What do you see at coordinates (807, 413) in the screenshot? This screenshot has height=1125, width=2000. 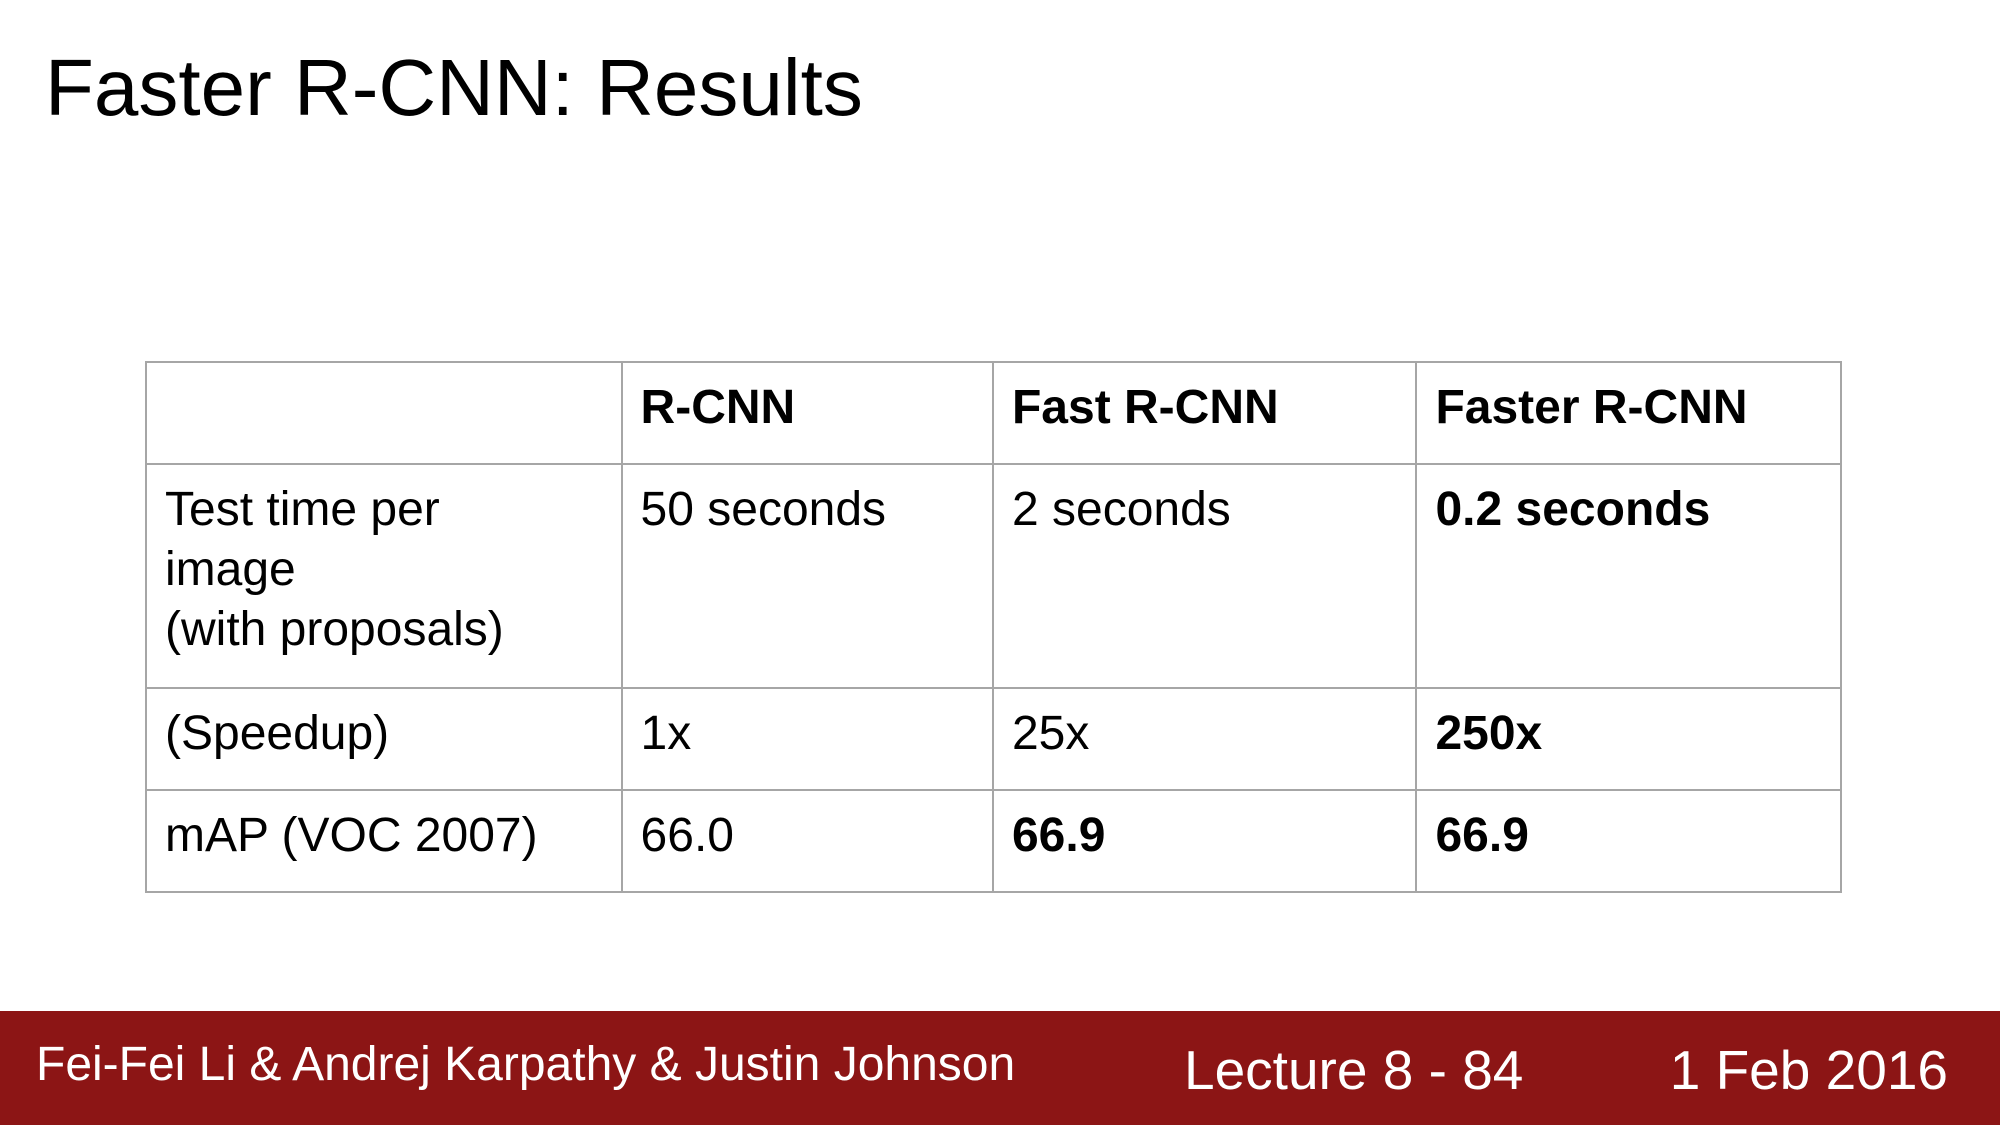 I see `header-cell-rcnn: R-CNN` at bounding box center [807, 413].